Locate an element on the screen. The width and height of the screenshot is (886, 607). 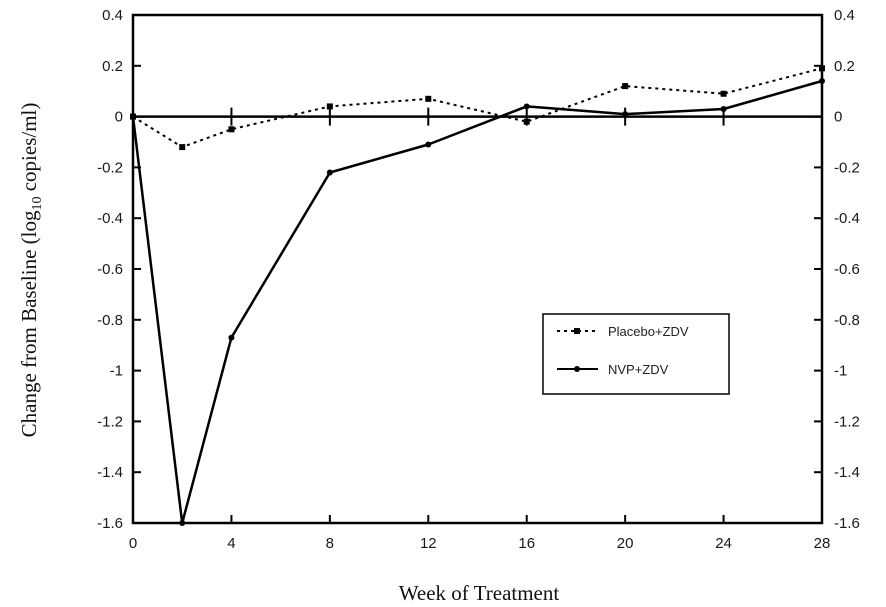
y-tick-label-left: -1.2 is located at coordinates (110, 421).